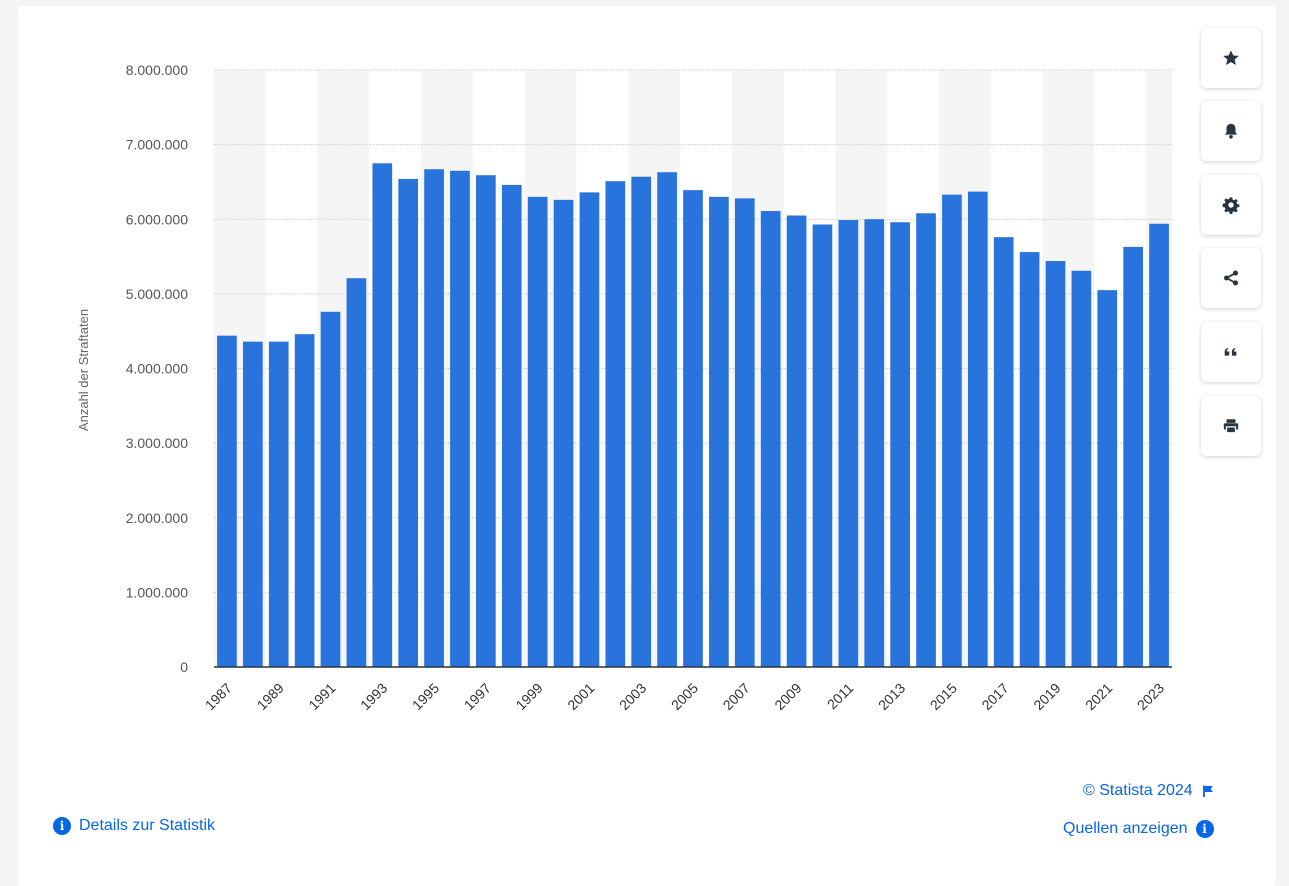  I want to click on y-tick-label: 1.000.000, so click(157, 592).